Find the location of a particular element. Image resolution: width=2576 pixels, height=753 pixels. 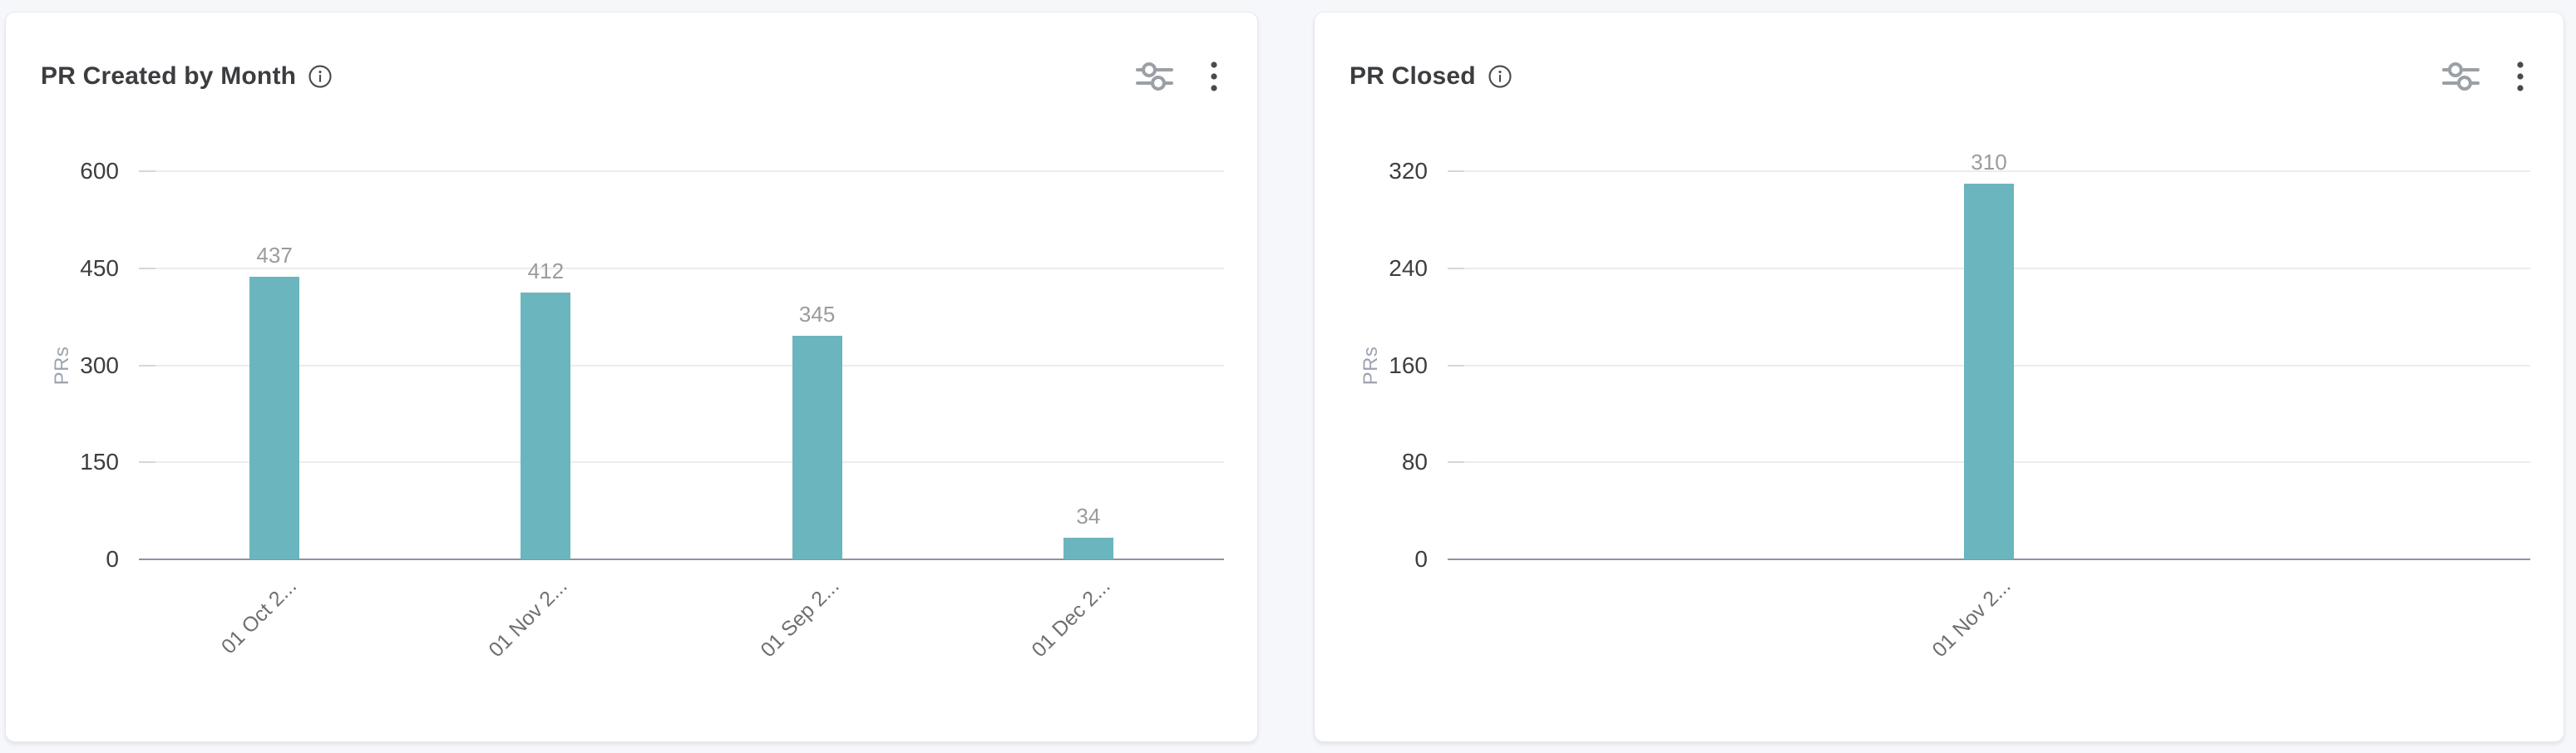

card-title: PR Created by Month is located at coordinates (169, 76).